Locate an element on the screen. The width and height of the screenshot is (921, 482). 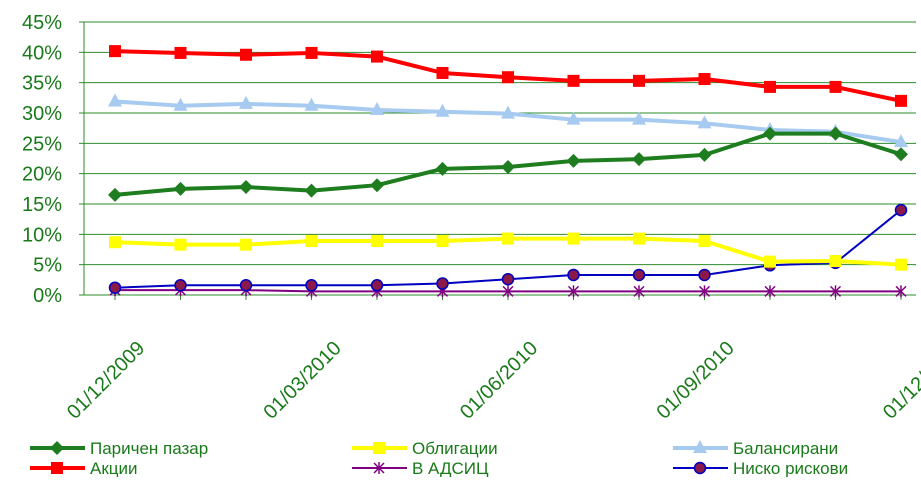
legend-entry: Ниско рискови is located at coordinates (760, 468).